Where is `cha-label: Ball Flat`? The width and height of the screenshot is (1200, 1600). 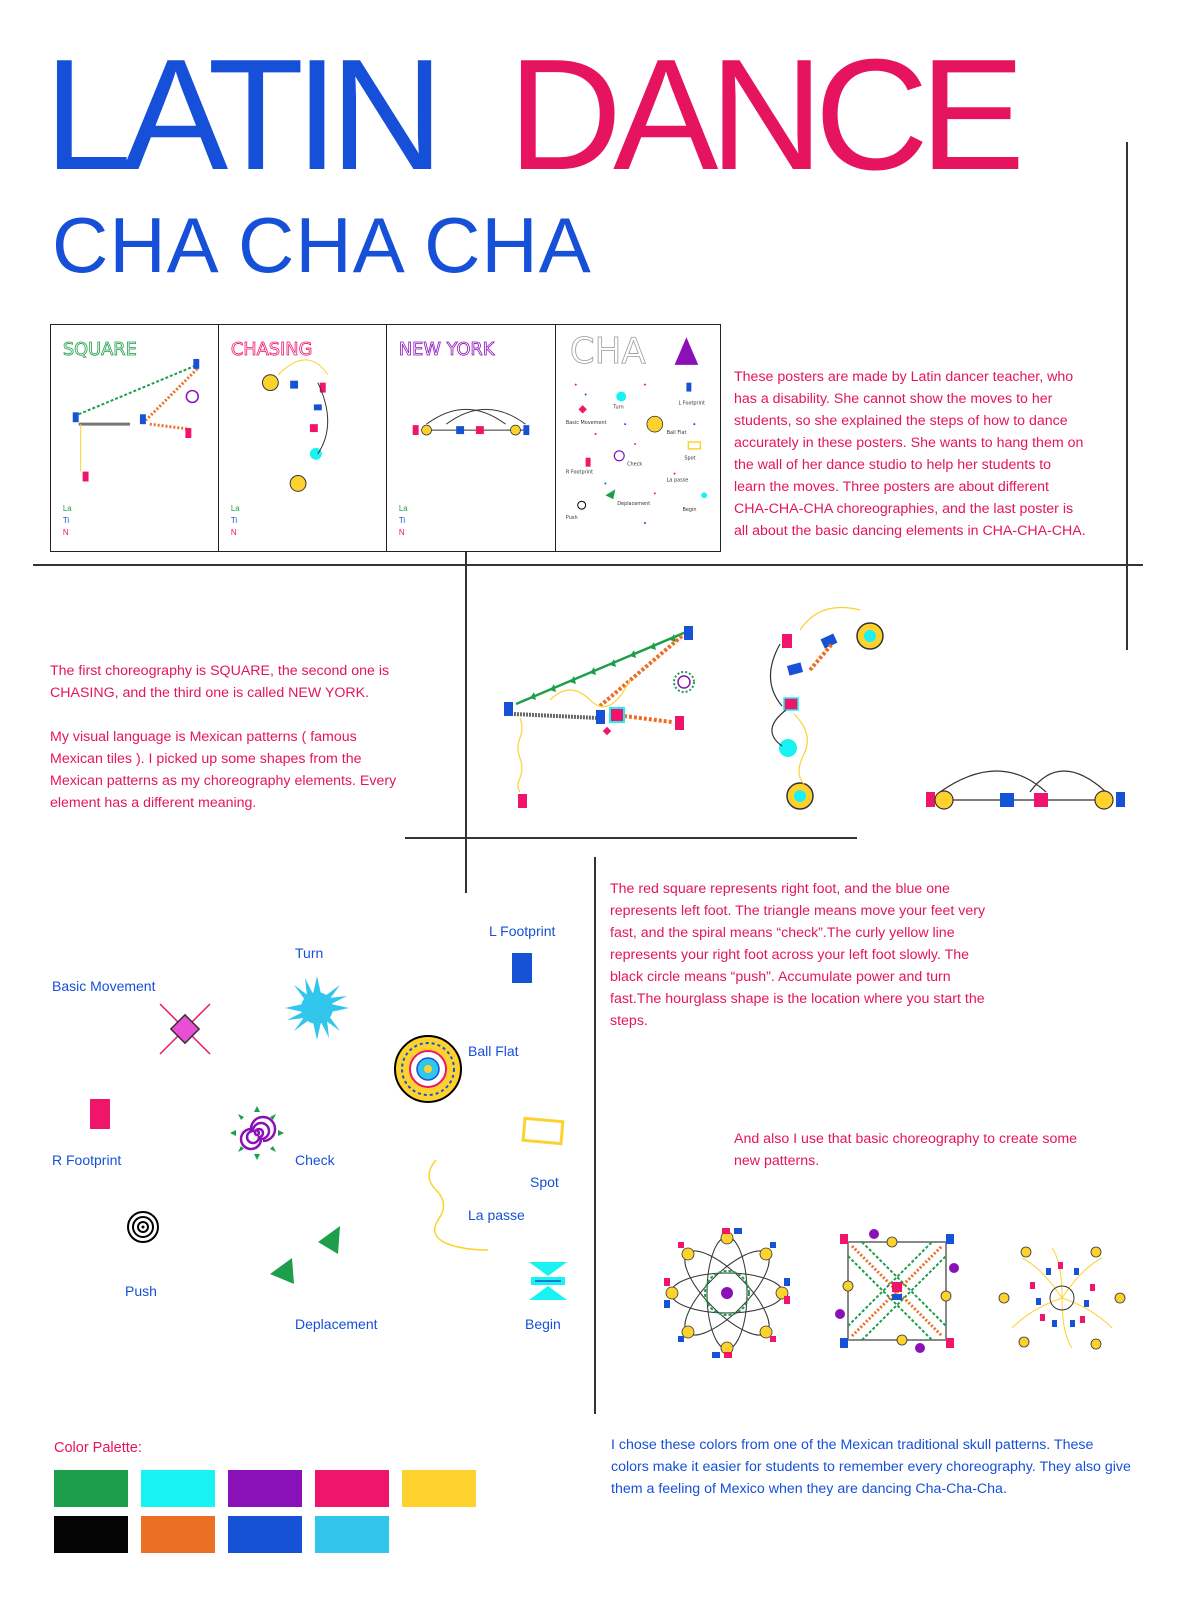 cha-label: Ball Flat is located at coordinates (677, 433).